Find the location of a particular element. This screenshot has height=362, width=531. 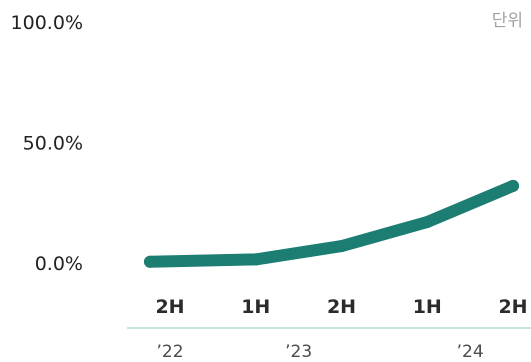

y-tick-label: 0.0% is located at coordinates (59, 264).